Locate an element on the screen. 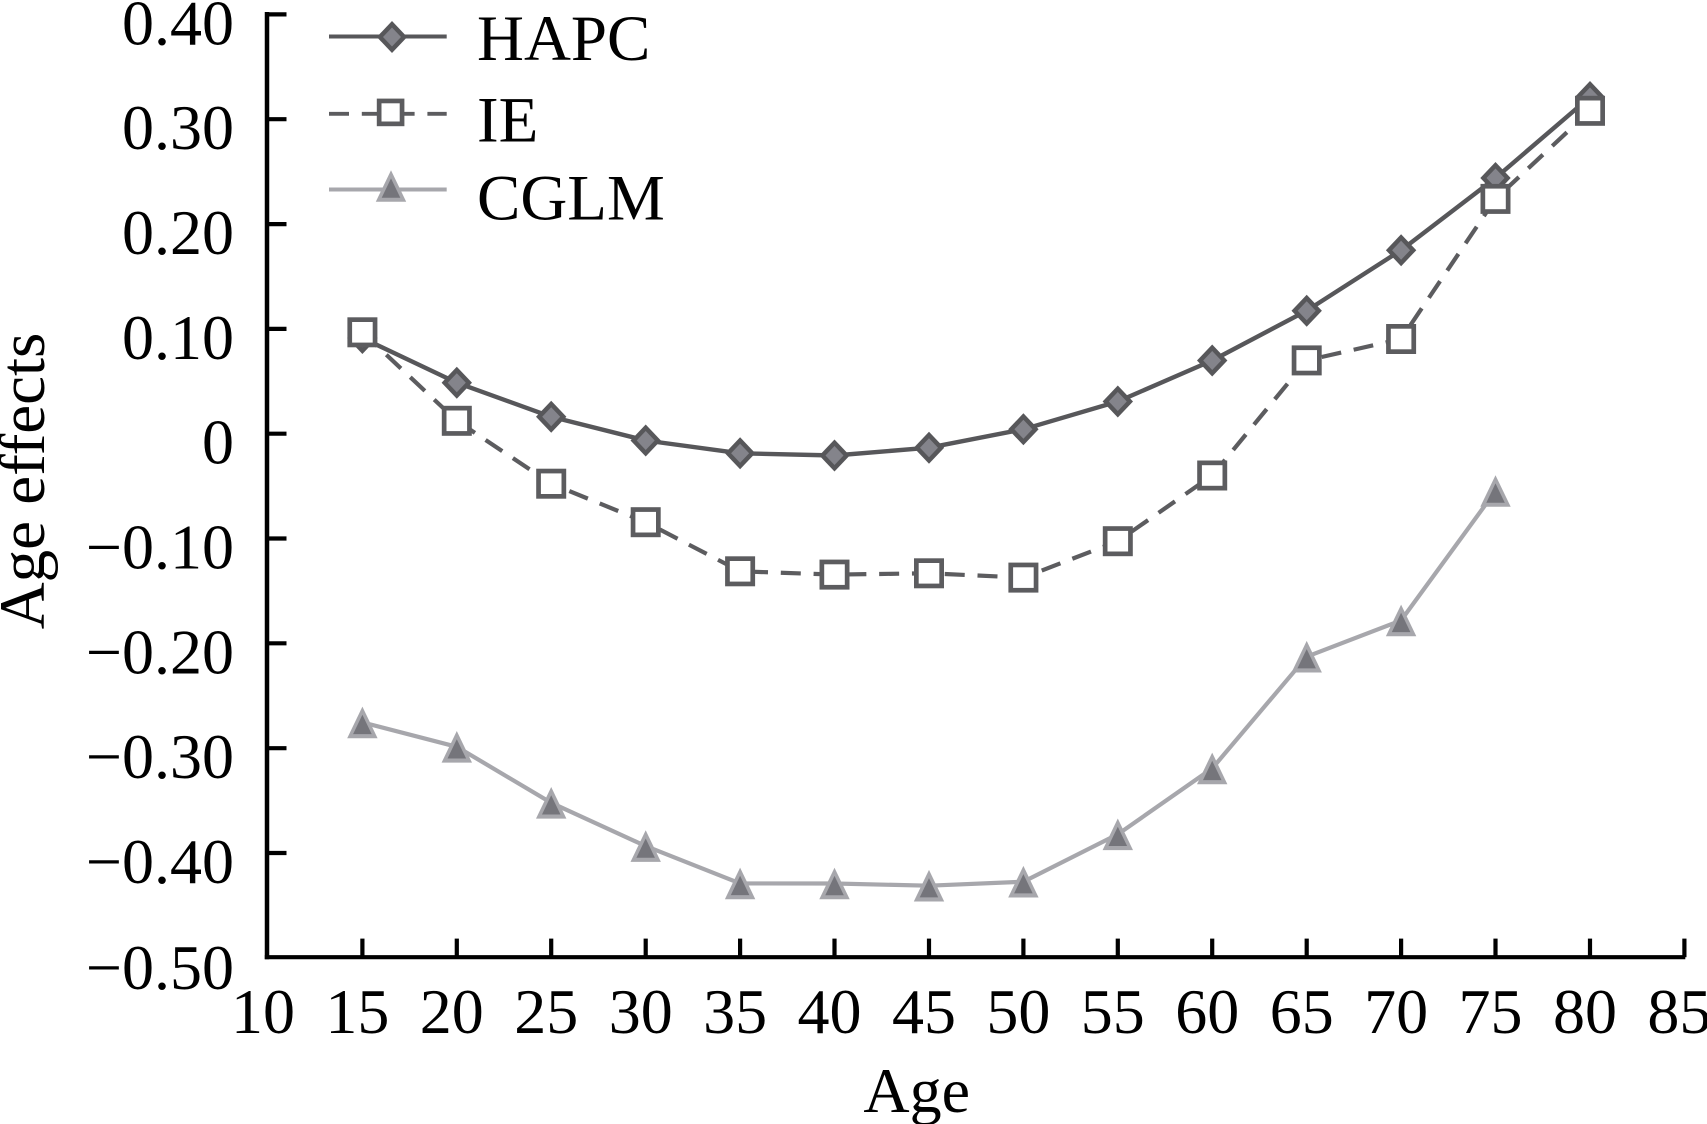 This screenshot has width=1707, height=1124. svg-text: 0.40 is located at coordinates (178, 29).